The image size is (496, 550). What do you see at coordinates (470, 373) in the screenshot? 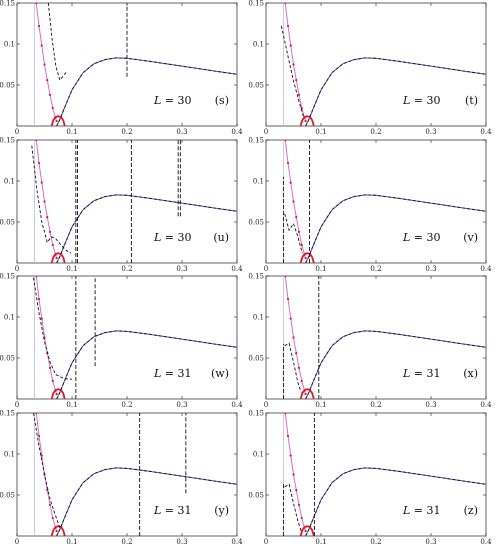
I see `panel-label: (x)` at bounding box center [470, 373].